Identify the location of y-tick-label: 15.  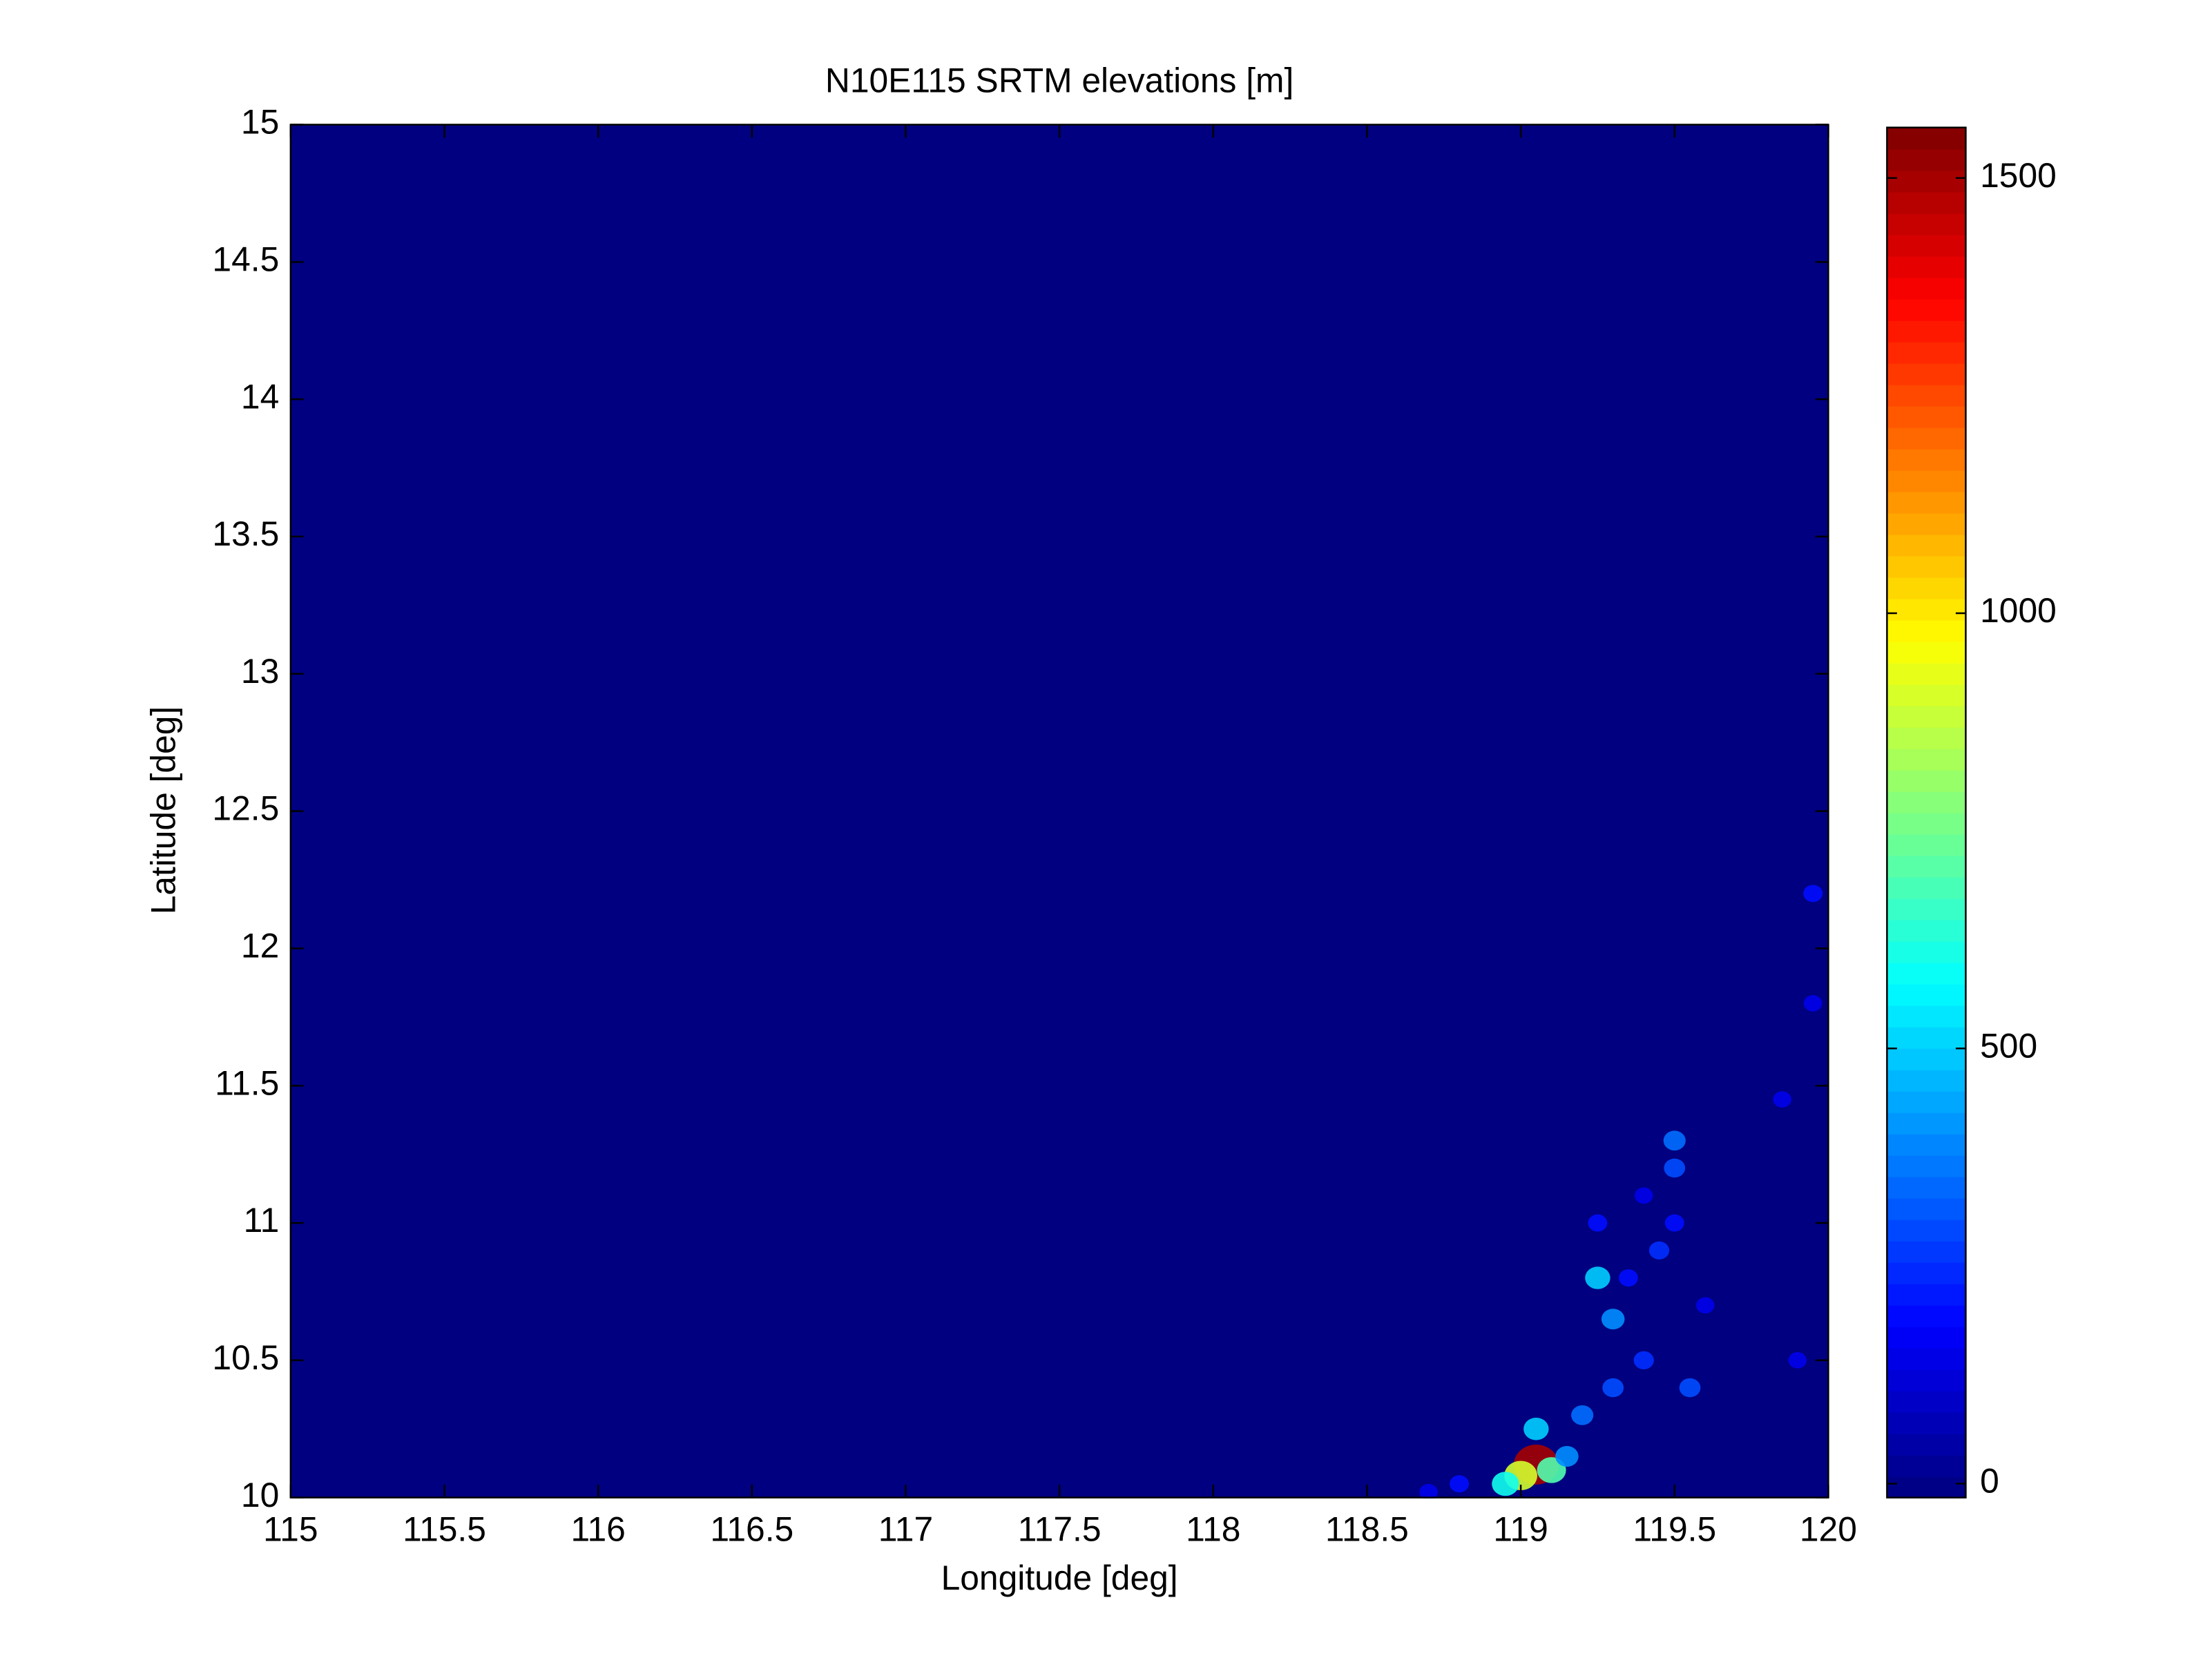
(260, 122).